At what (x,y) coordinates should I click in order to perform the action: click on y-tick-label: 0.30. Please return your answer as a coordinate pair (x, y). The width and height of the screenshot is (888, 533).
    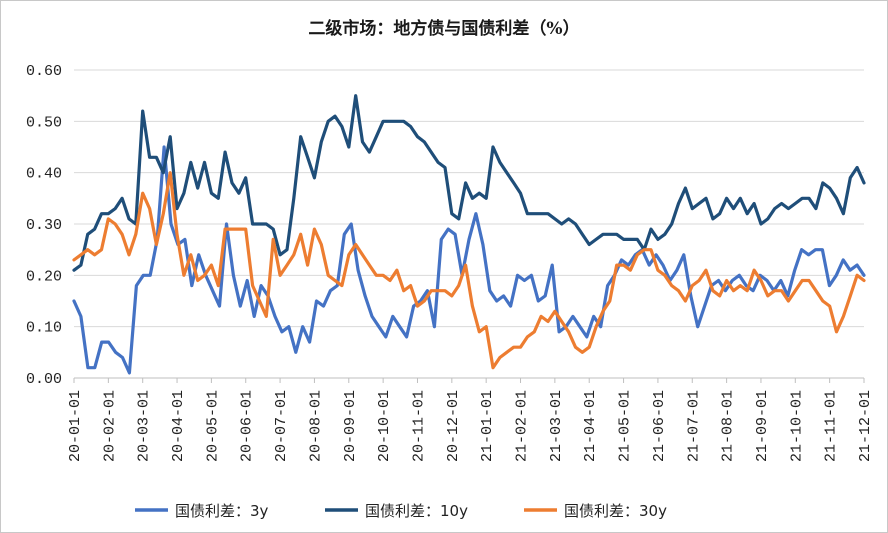
    Looking at the image, I should click on (44, 225).